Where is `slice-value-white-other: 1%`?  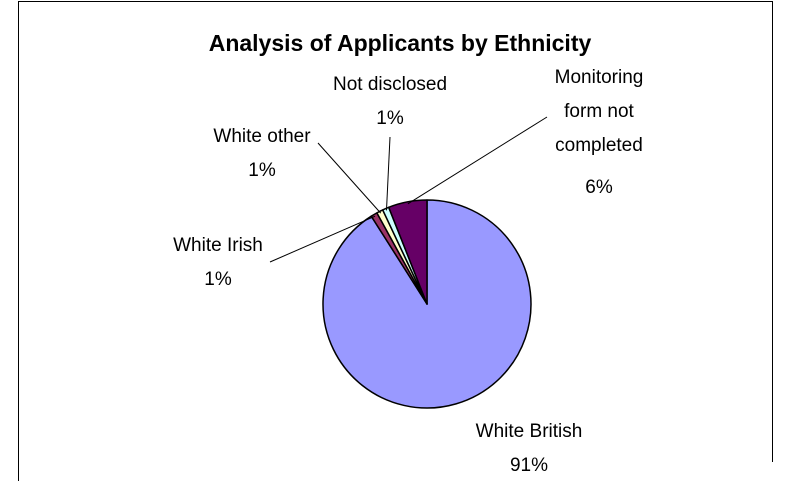
slice-value-white-other: 1% is located at coordinates (262, 170).